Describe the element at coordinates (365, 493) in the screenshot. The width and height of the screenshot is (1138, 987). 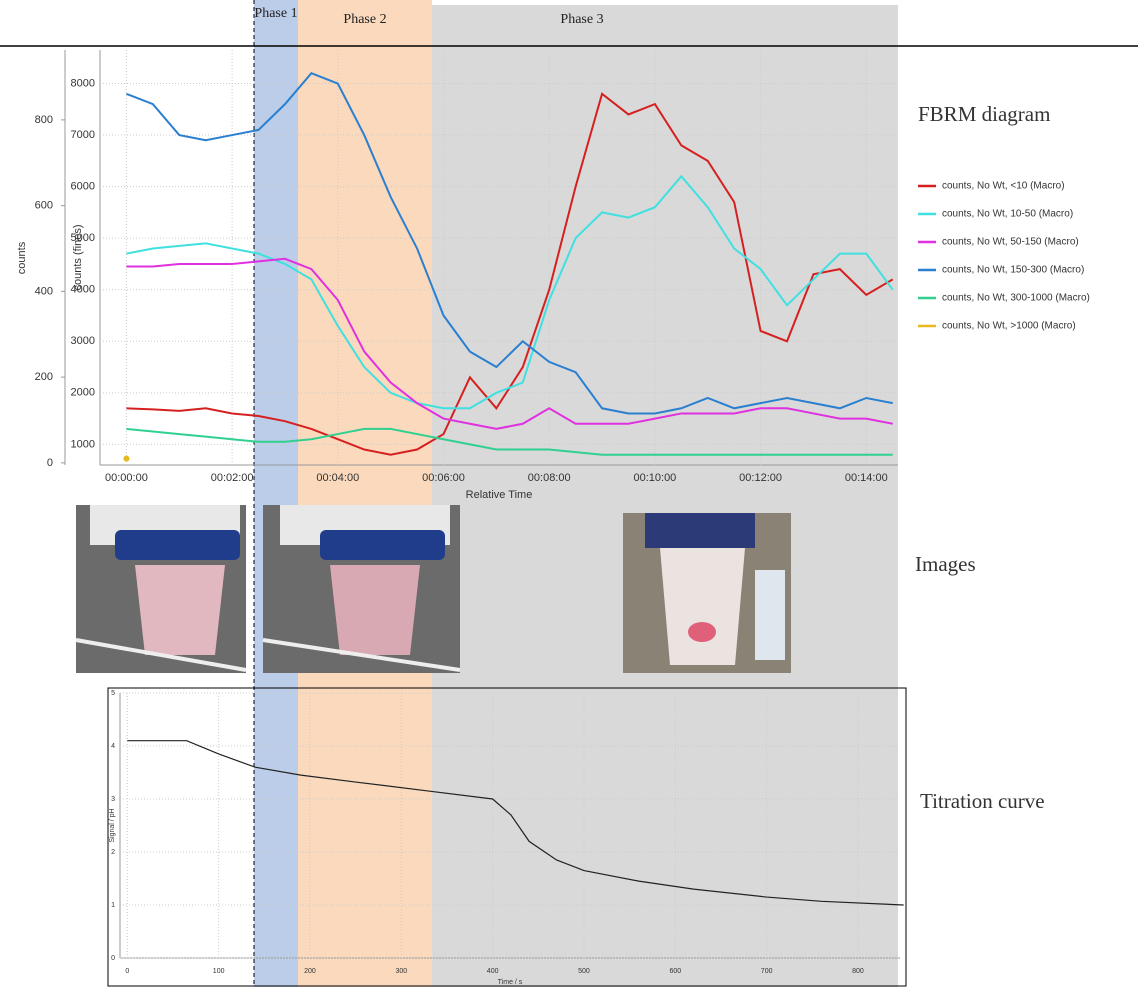
I see `phase-2-band` at that location.